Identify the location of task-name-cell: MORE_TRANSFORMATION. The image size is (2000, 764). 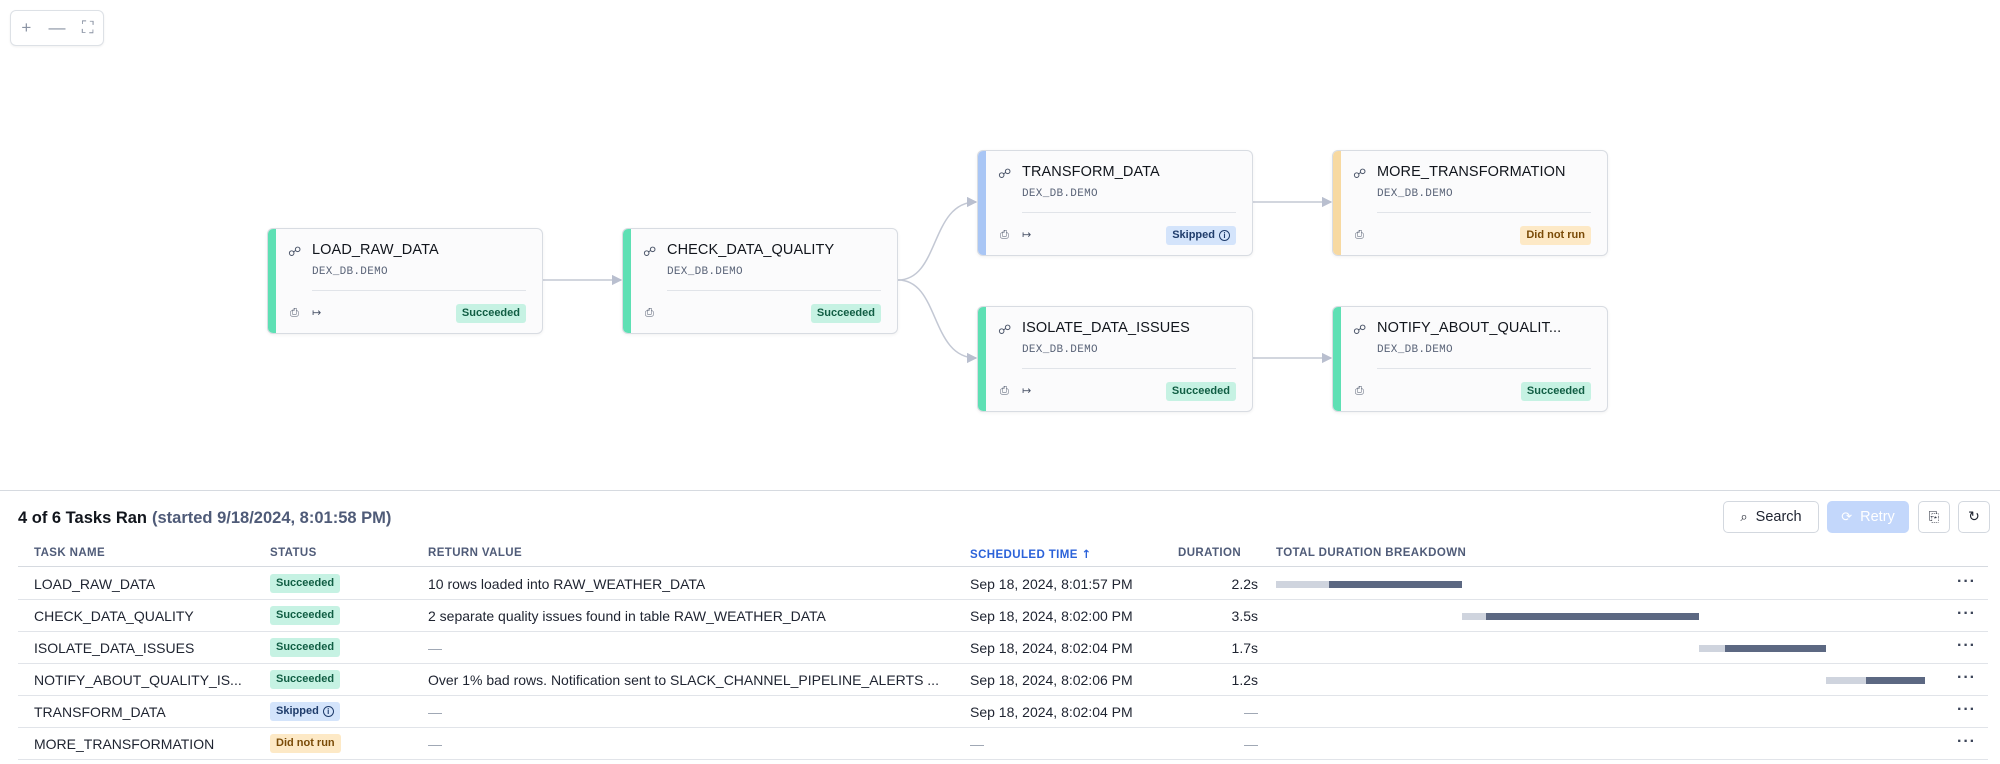
(124, 744).